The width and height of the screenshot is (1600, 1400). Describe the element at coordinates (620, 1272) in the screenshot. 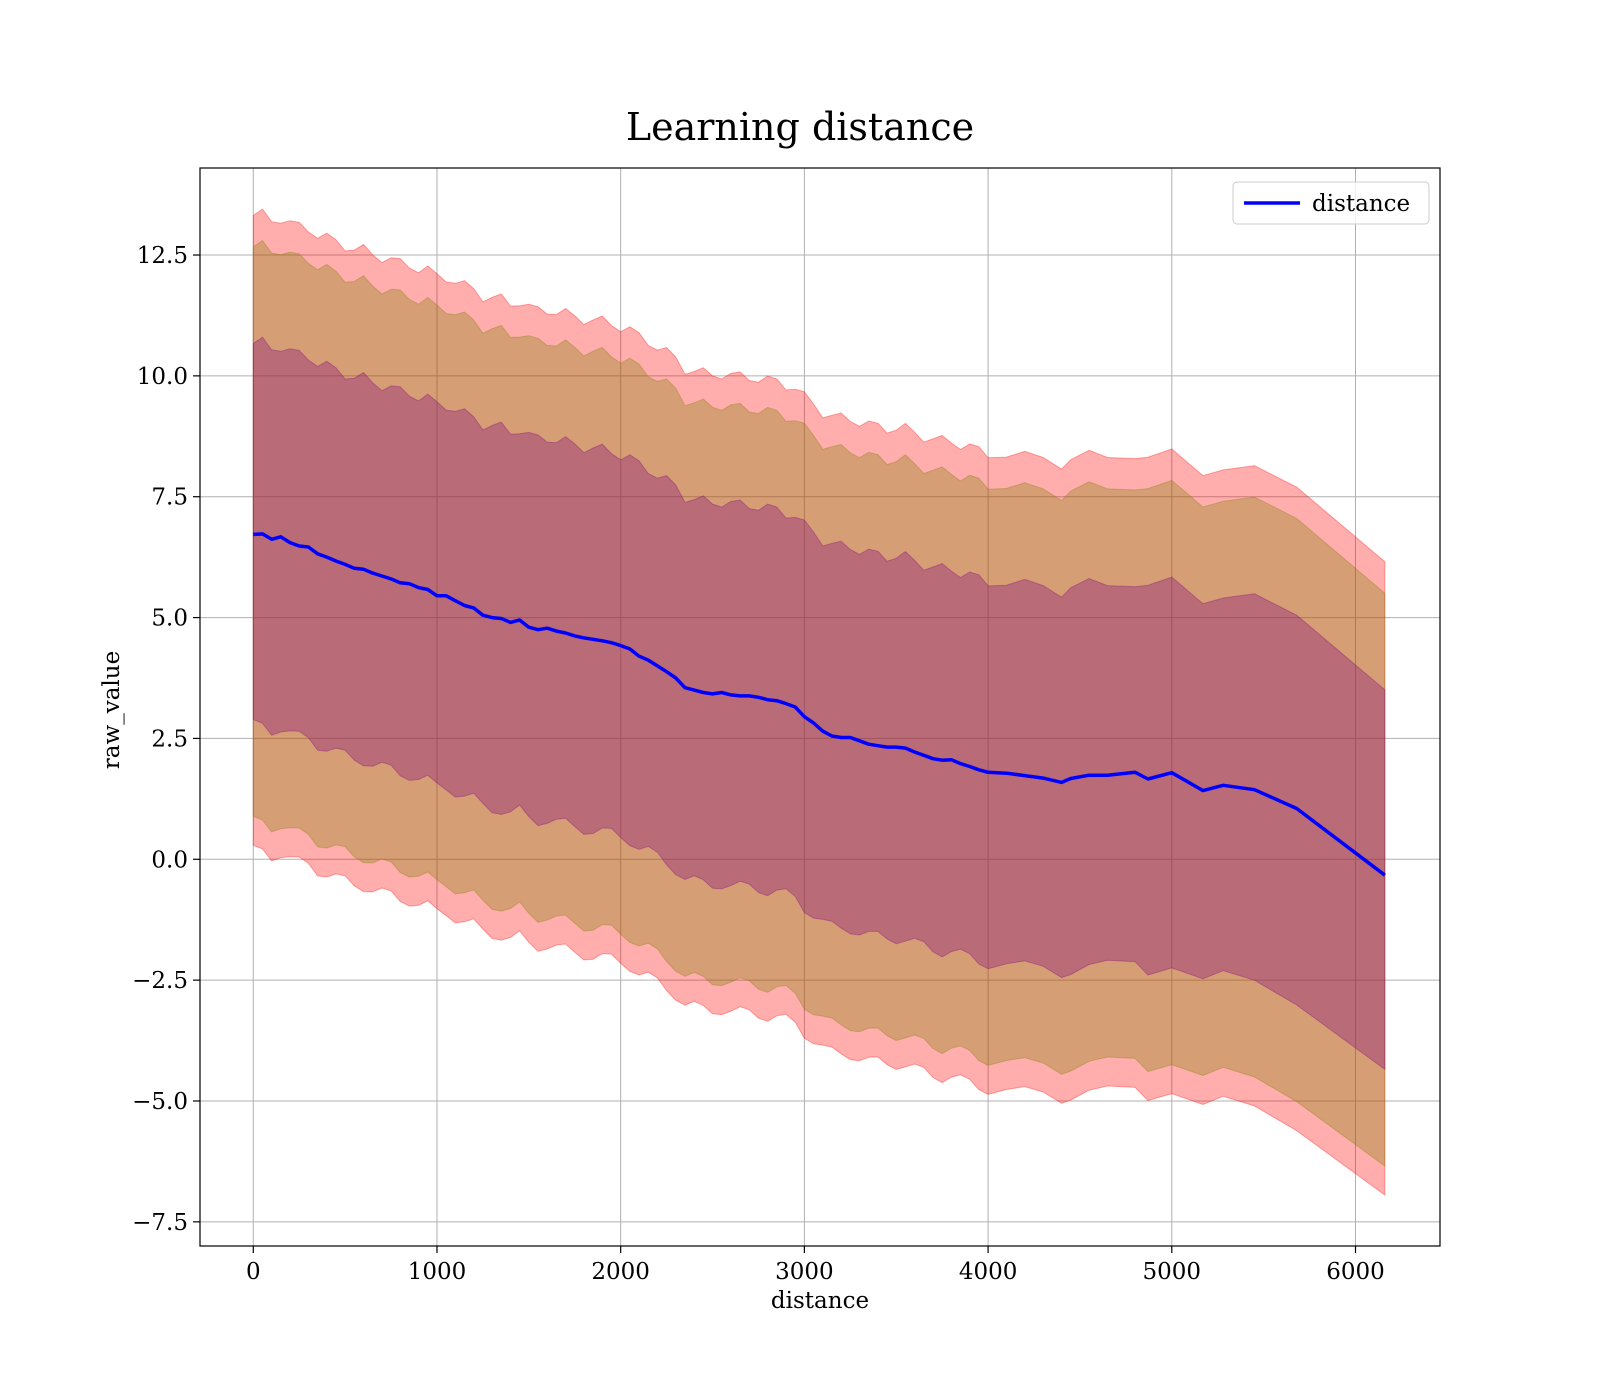

I see `x-tick-label-2: 2000` at that location.